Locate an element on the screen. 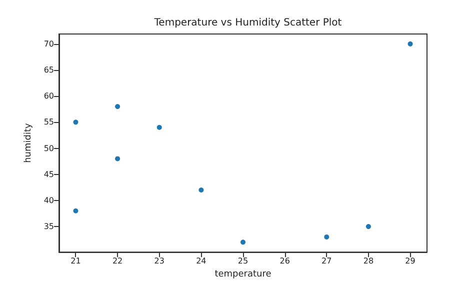 Image resolution: width=474 pixels, height=284 pixels. x-tick-label: 22 is located at coordinates (117, 261).